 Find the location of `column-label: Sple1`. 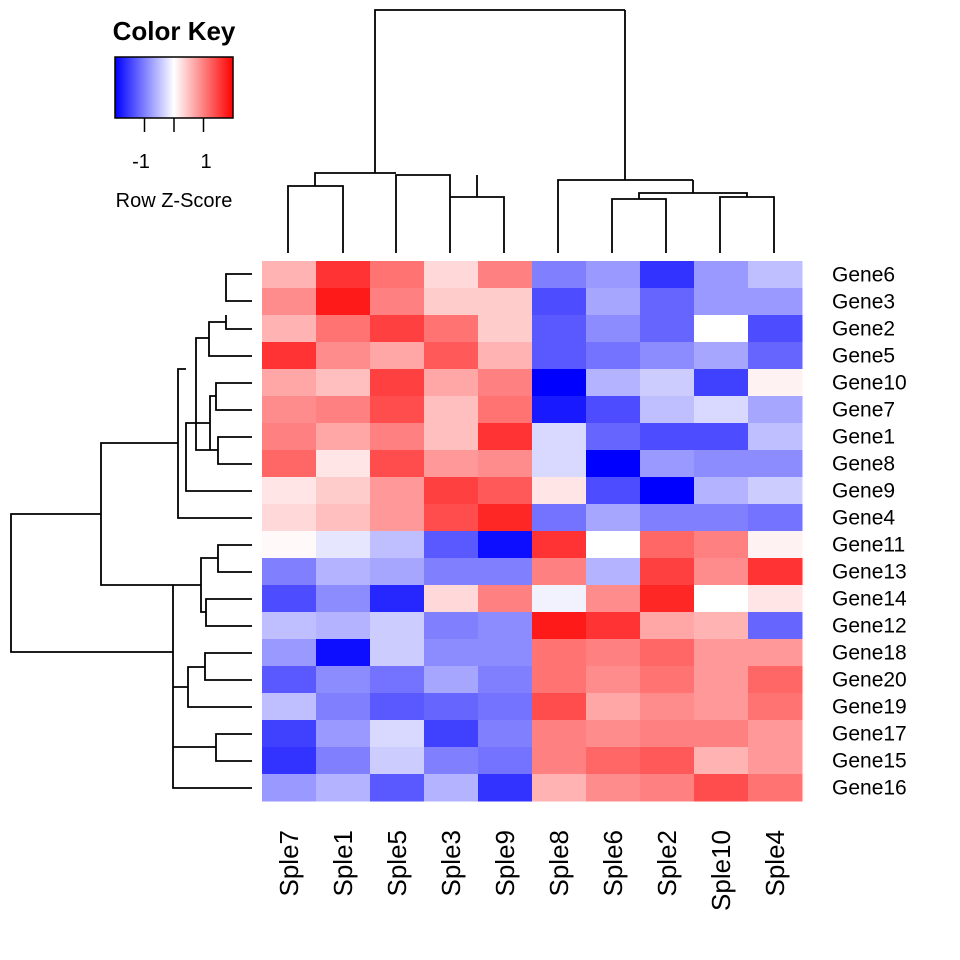

column-label: Sple1 is located at coordinates (343, 863).